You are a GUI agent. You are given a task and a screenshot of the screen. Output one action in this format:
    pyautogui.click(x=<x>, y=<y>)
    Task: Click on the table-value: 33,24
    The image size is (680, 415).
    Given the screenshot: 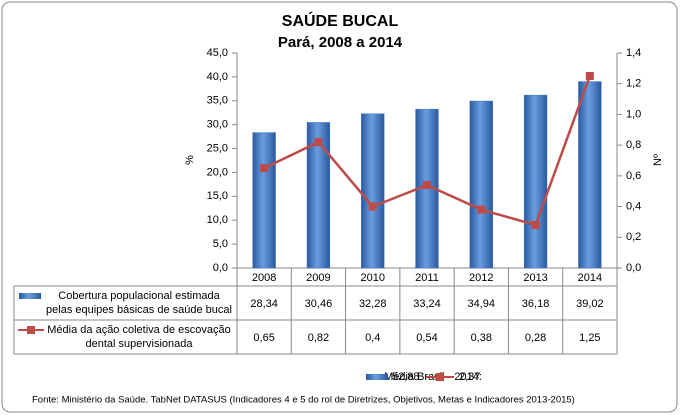 What is the action you would take?
    pyautogui.click(x=427, y=304)
    